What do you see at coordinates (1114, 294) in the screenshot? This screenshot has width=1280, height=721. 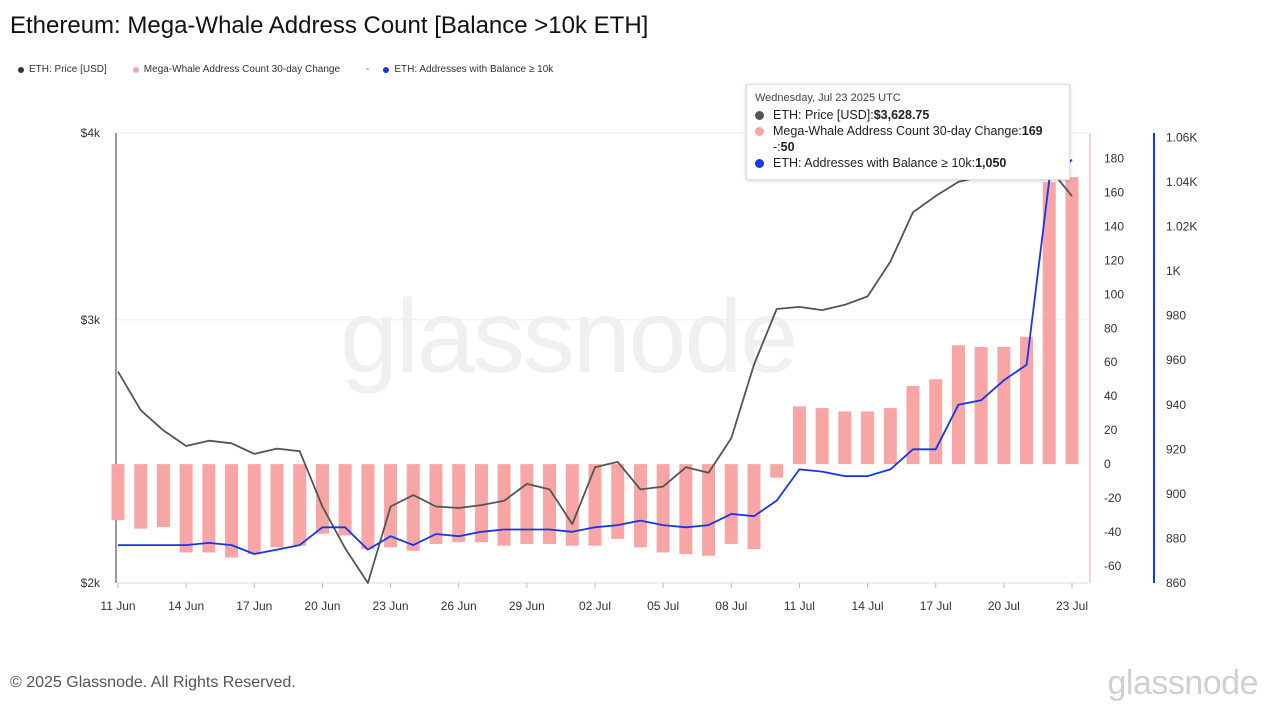 I see `y-right-tick-label: 100` at bounding box center [1114, 294].